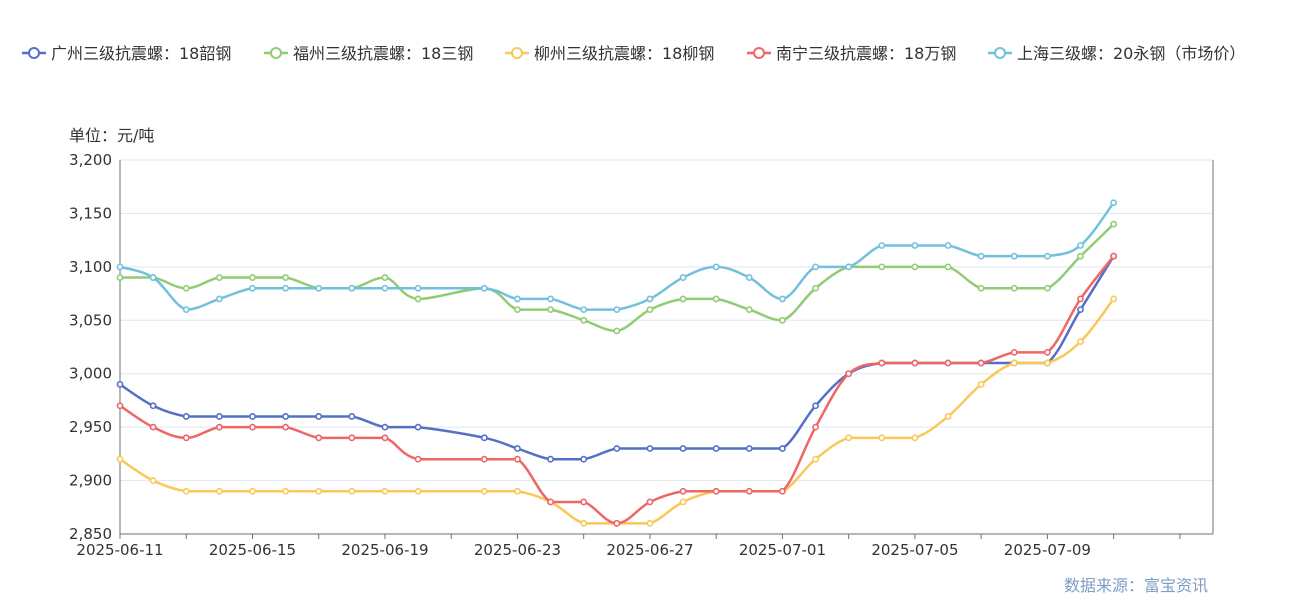  Describe the element at coordinates (1116, 53) in the screenshot. I see `legend-item-4: 上海三级螺：20永钢（市场价）` at that location.